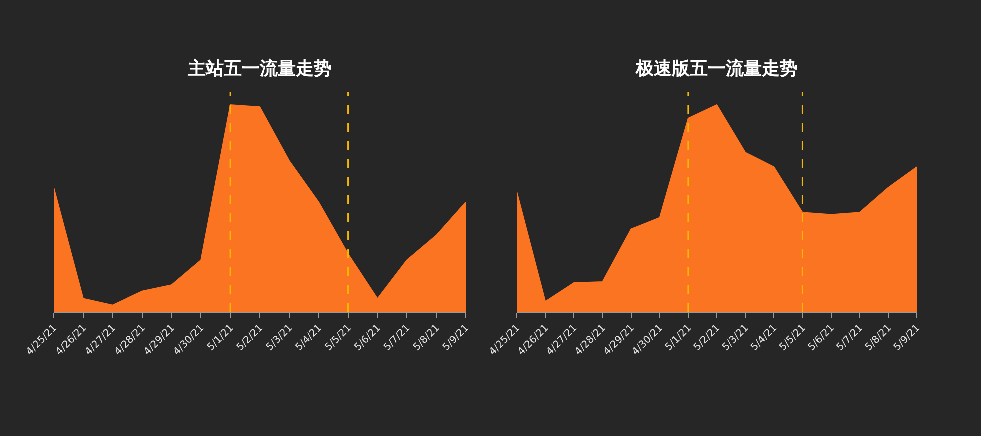 The image size is (981, 436). What do you see at coordinates (716, 69) in the screenshot?
I see `chart-title: 极速版五一流量走势` at bounding box center [716, 69].